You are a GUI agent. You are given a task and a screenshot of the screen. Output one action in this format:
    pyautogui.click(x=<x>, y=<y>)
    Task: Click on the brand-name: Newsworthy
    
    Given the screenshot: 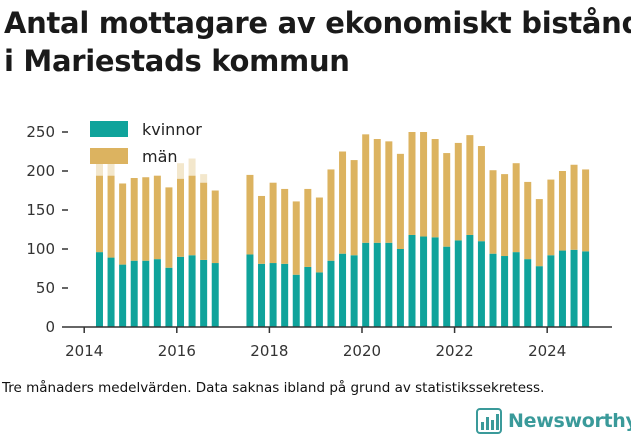 What is the action you would take?
    pyautogui.click(x=569, y=421)
    